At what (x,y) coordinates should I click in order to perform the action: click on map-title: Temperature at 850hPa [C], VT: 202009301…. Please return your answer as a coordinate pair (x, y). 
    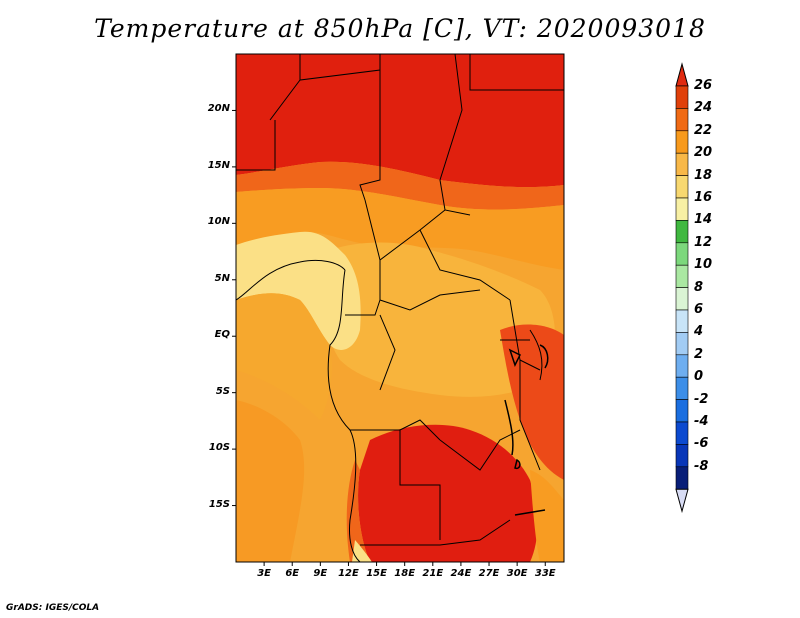
    Looking at the image, I should click on (400, 28).